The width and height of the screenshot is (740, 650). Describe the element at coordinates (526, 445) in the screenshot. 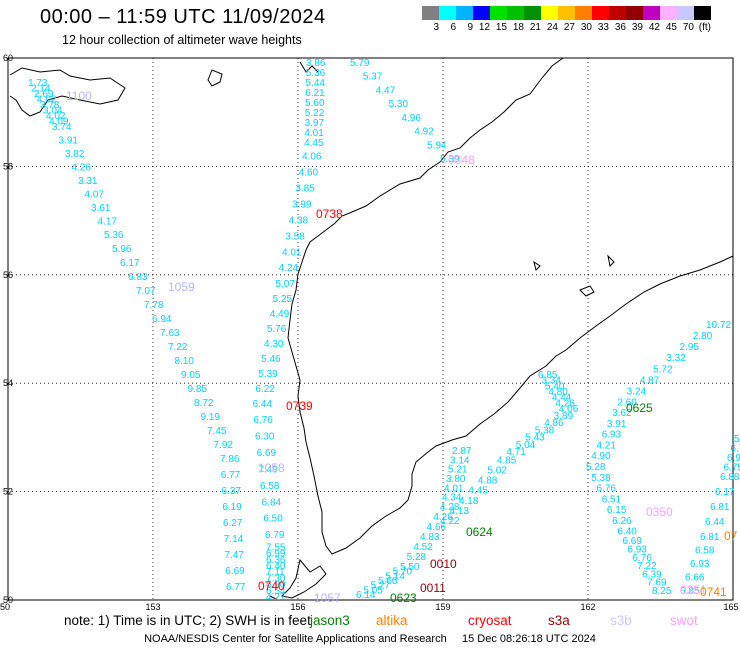

I see `track-e-value: 5.04` at that location.